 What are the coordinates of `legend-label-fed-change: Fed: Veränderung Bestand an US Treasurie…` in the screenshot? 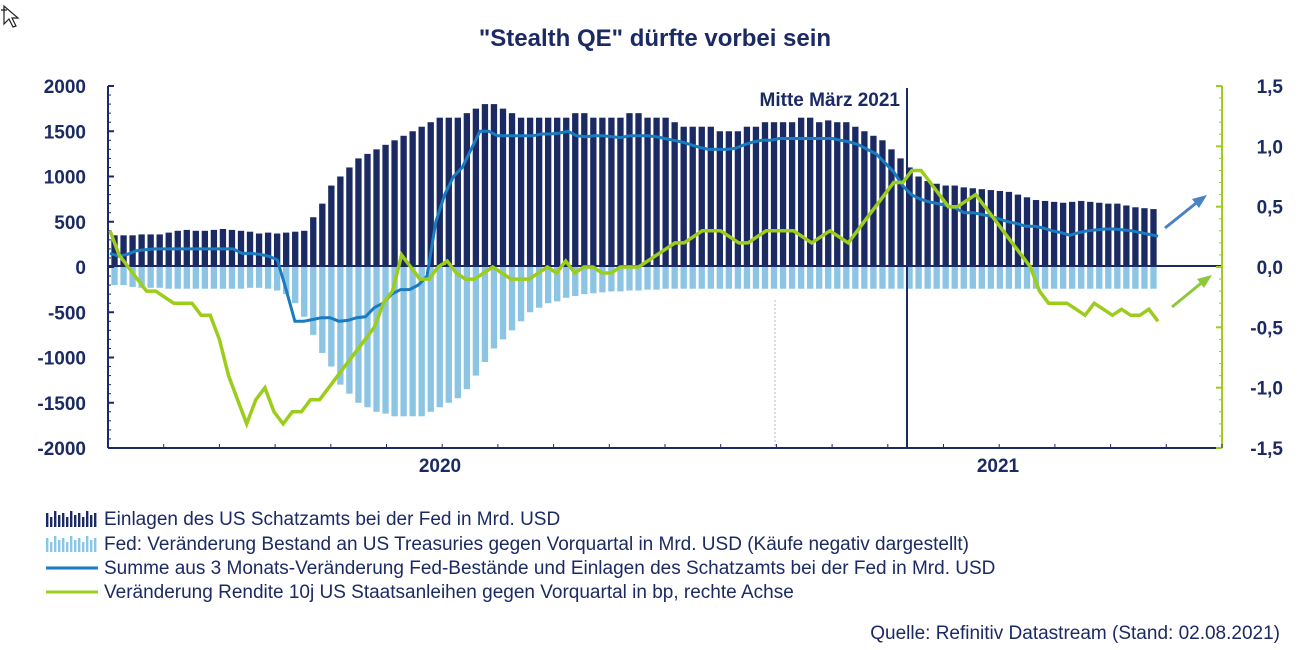 It's located at (536, 544).